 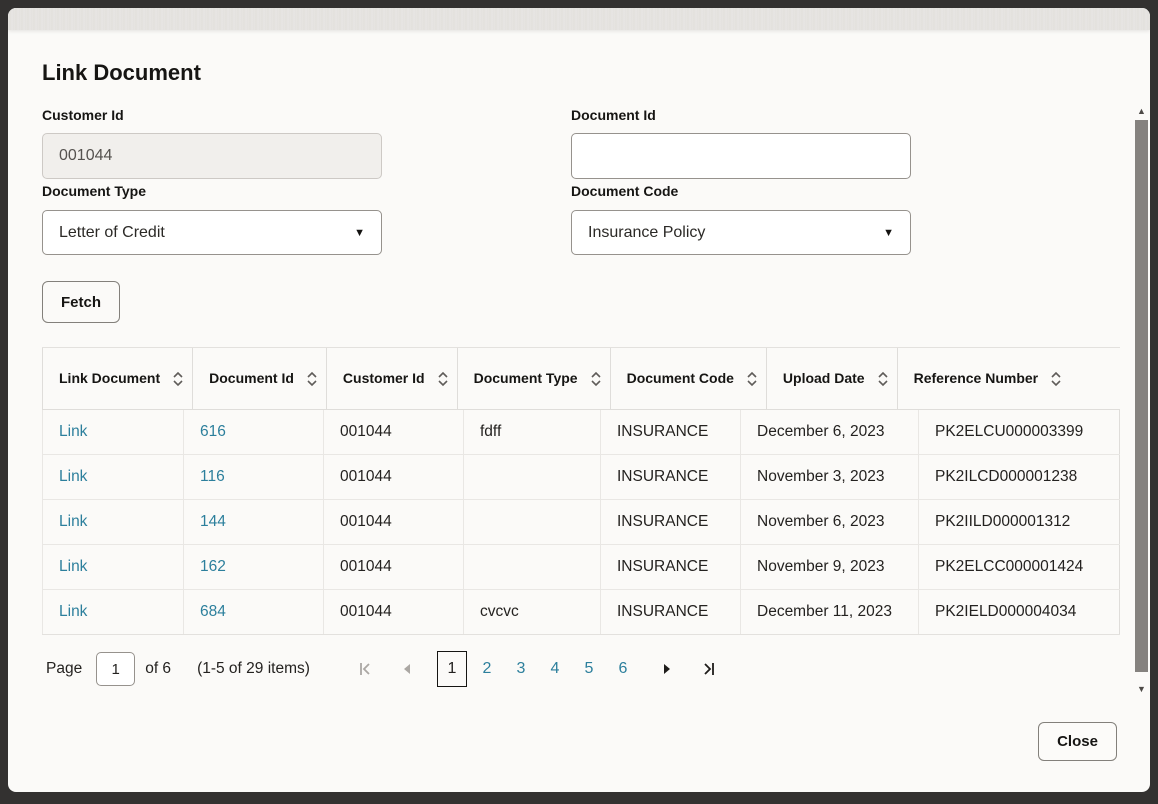 What do you see at coordinates (383, 378) in the screenshot?
I see `column-header-label: Customer Id` at bounding box center [383, 378].